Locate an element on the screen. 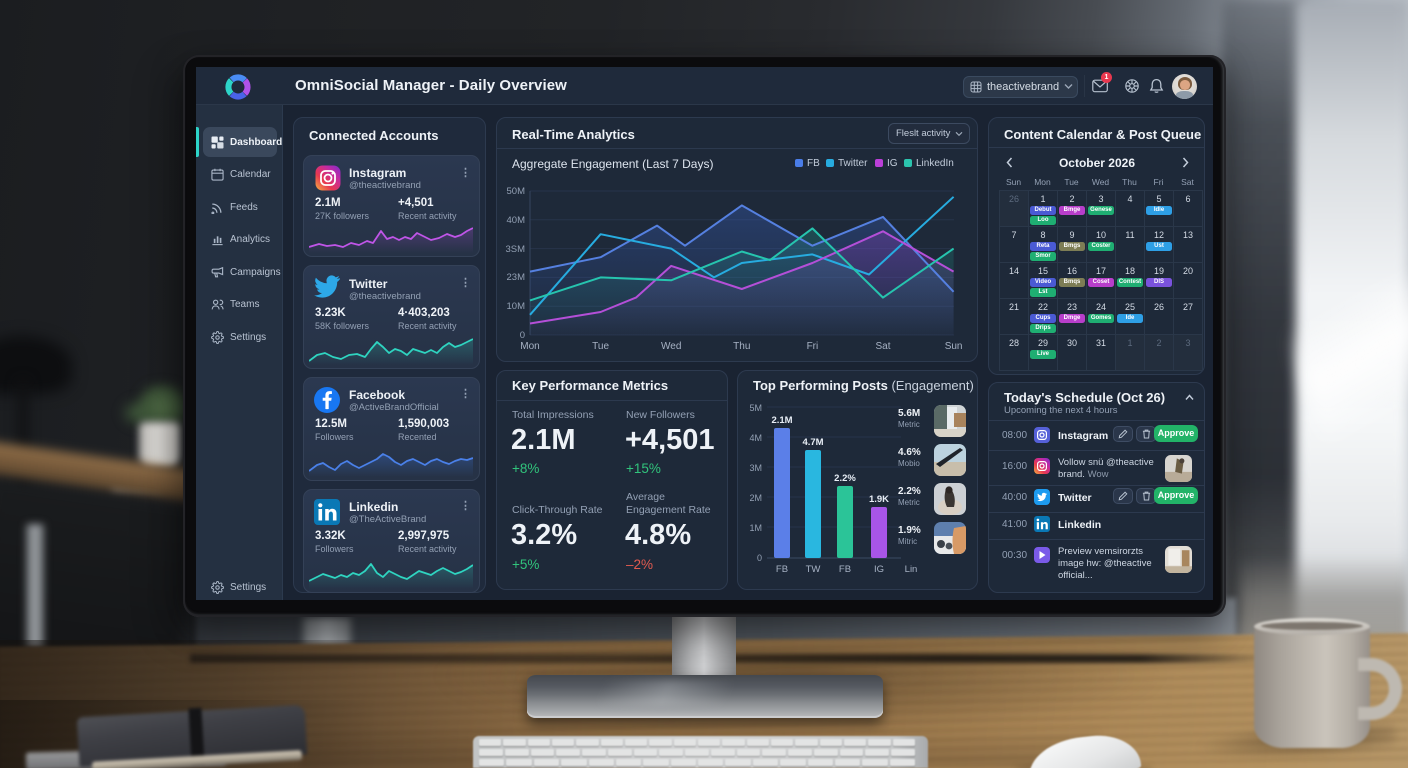 The image size is (1408, 768). svg-text: IG is located at coordinates (879, 569).